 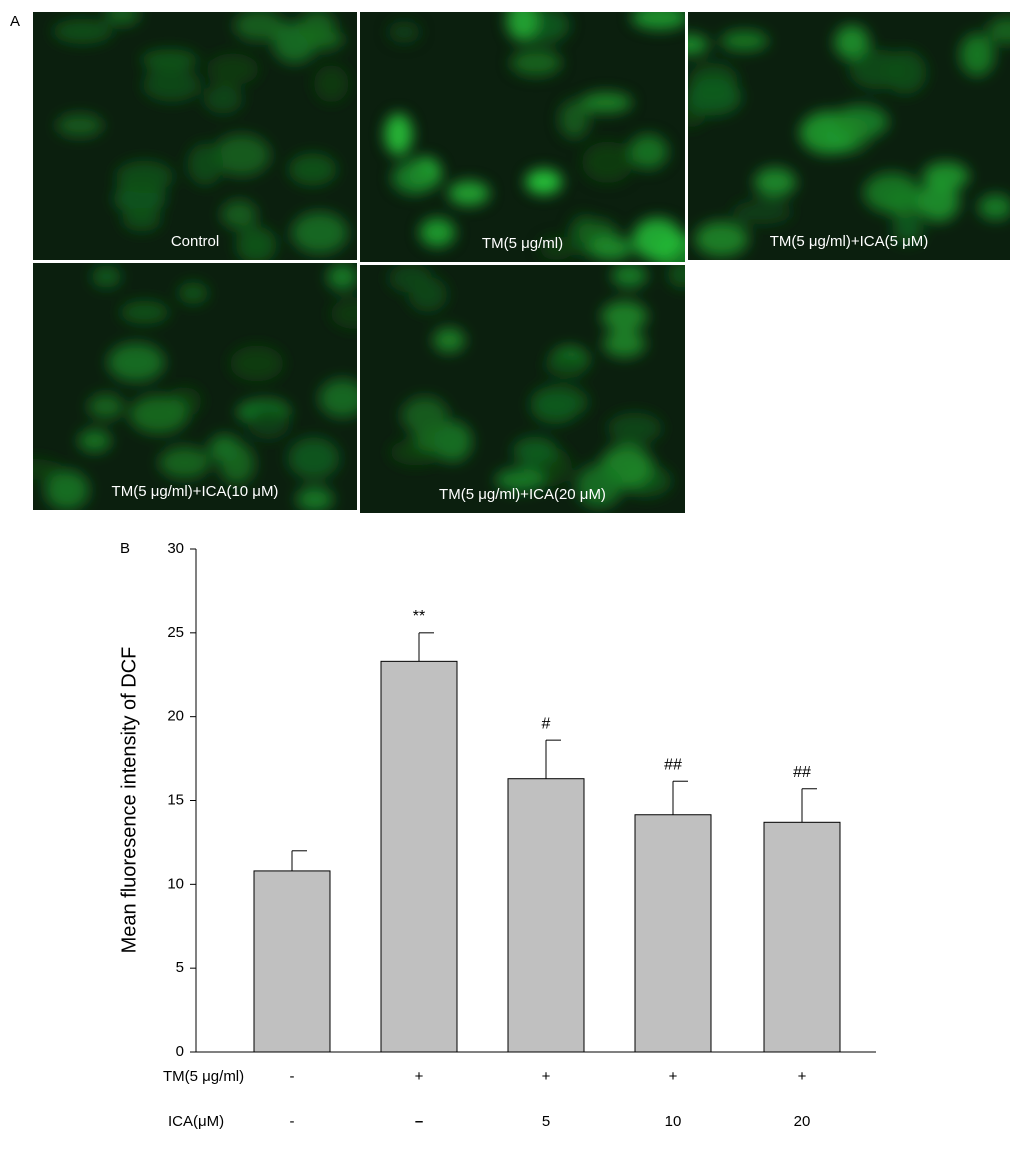 What do you see at coordinates (546, 1121) in the screenshot?
I see `x-tick-label: 5` at bounding box center [546, 1121].